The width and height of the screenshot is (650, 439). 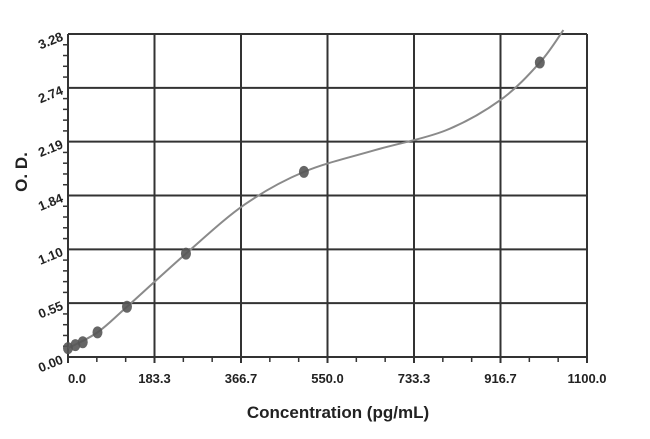 I want to click on y-axis-ticks: 0.00 0.55 1.10 1.84 2.19 2.74 3.28, so click(x=51, y=202).